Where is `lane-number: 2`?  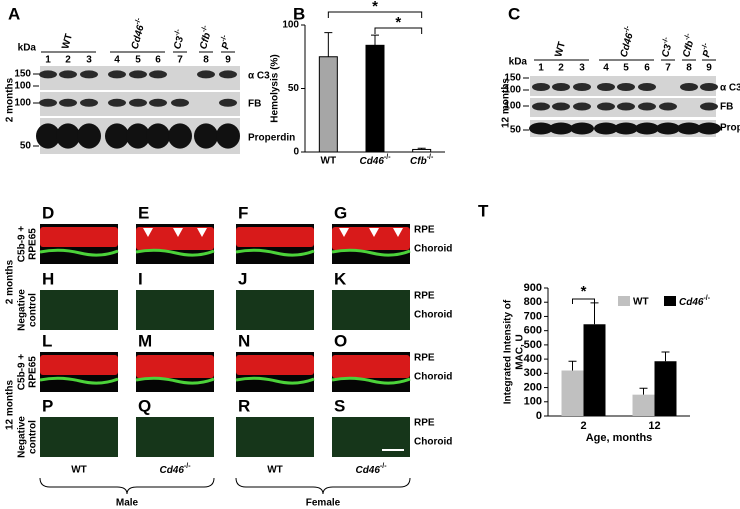
lane-number: 2 is located at coordinates (68, 60).